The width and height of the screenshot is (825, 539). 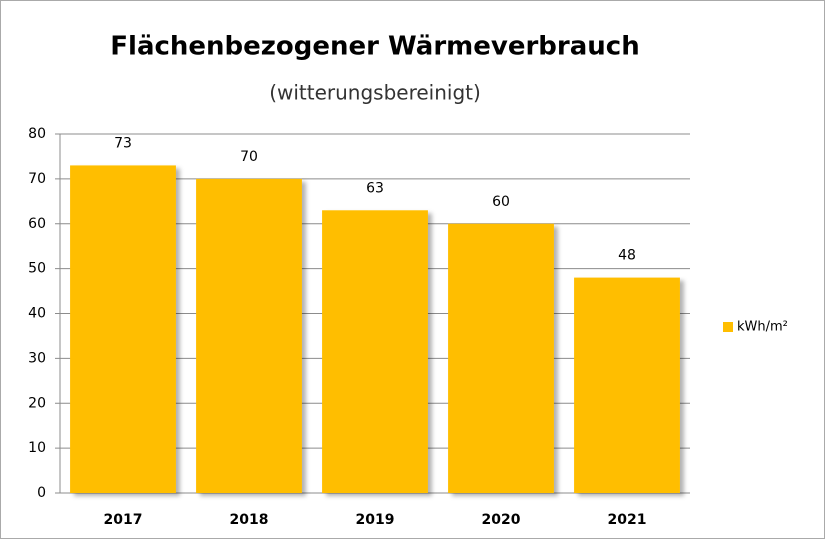 What do you see at coordinates (249, 520) in the screenshot?
I see `x-tick-label: 2018` at bounding box center [249, 520].